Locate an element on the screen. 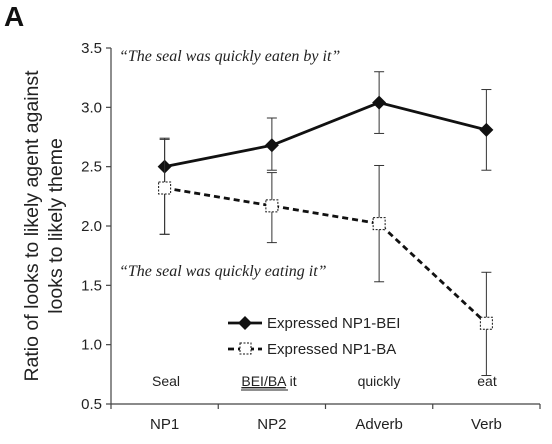 The image size is (552, 444). word-eat: eat is located at coordinates (487, 381).